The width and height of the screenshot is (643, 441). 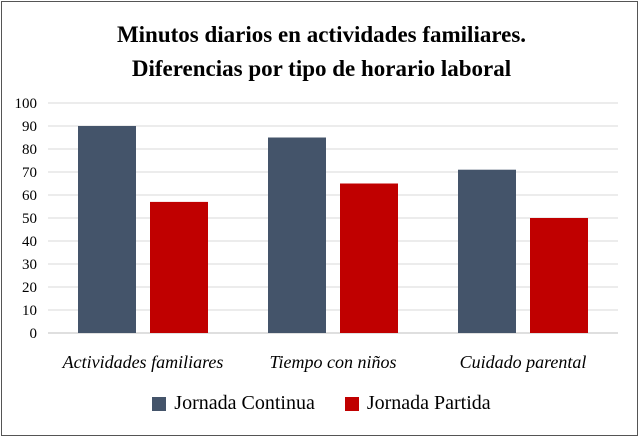 I want to click on y-tick-label: 20, so click(x=29, y=288).